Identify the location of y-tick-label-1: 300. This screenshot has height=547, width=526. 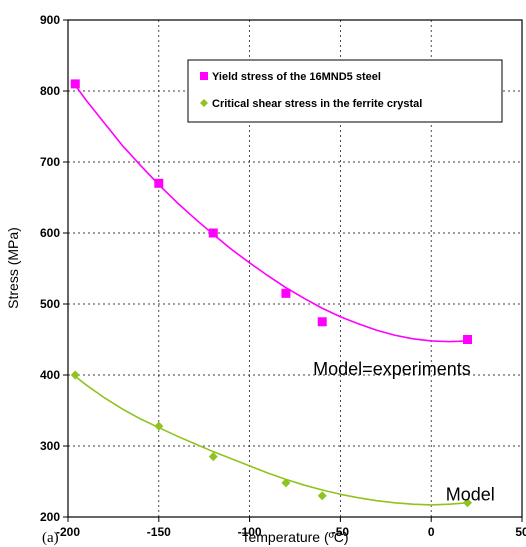
(50, 446).